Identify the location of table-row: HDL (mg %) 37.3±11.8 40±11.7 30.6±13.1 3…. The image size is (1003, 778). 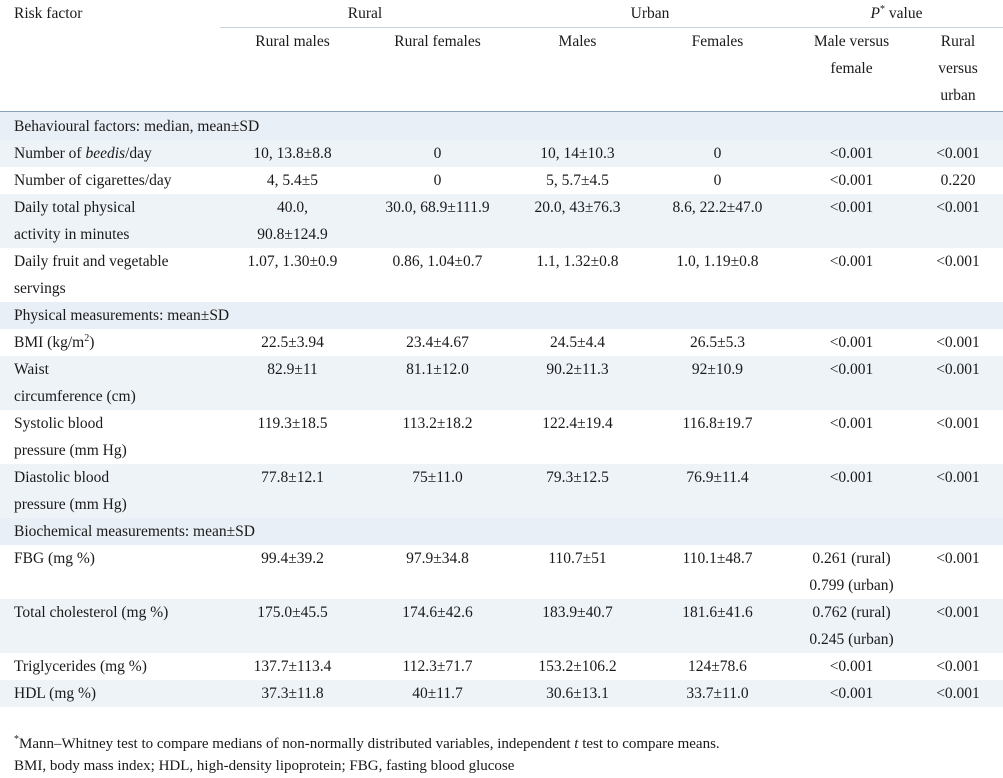
(501, 693).